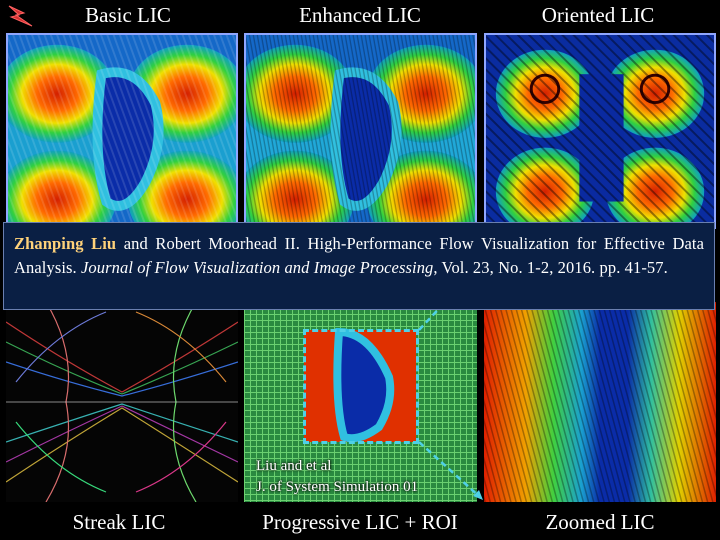  What do you see at coordinates (360, 131) in the screenshot?
I see `panel-enhanced-lic` at bounding box center [360, 131].